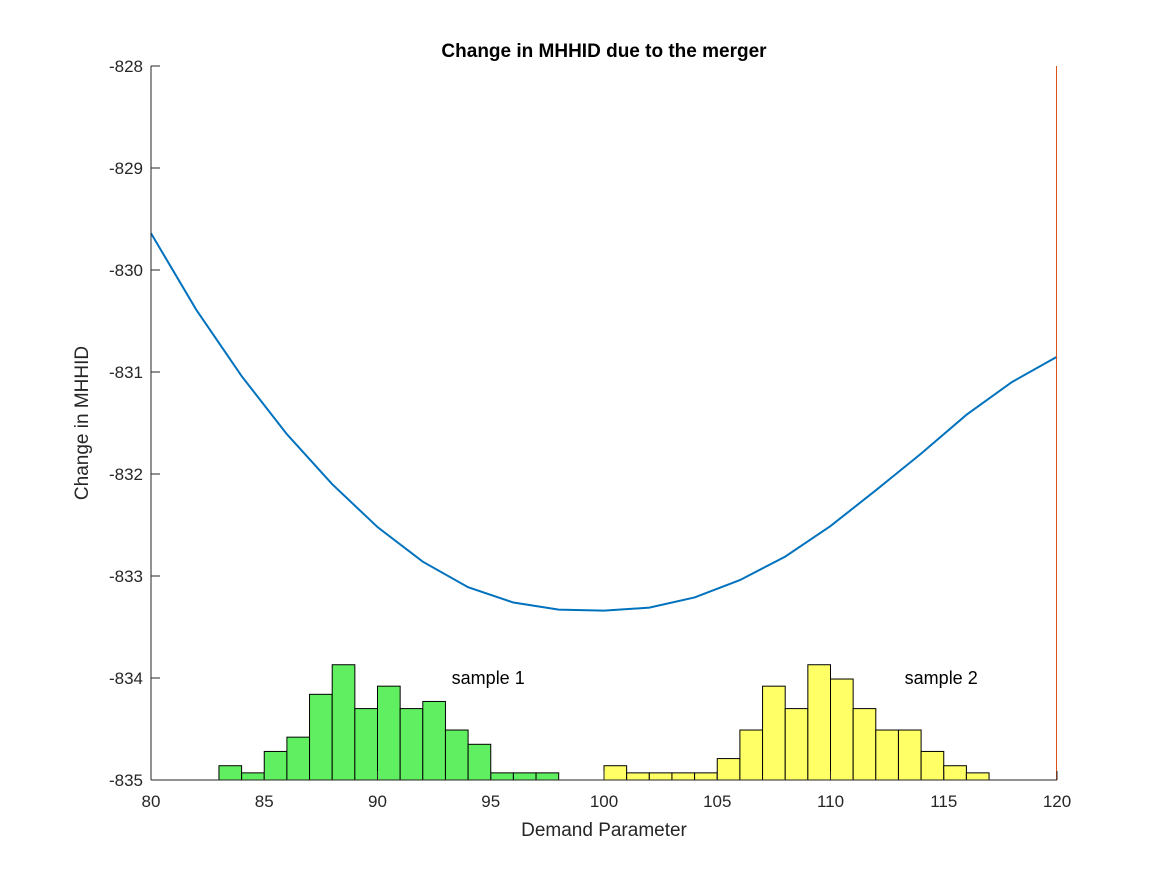 The width and height of the screenshot is (1167, 875). I want to click on y-tick-label: -835, so click(126, 780).